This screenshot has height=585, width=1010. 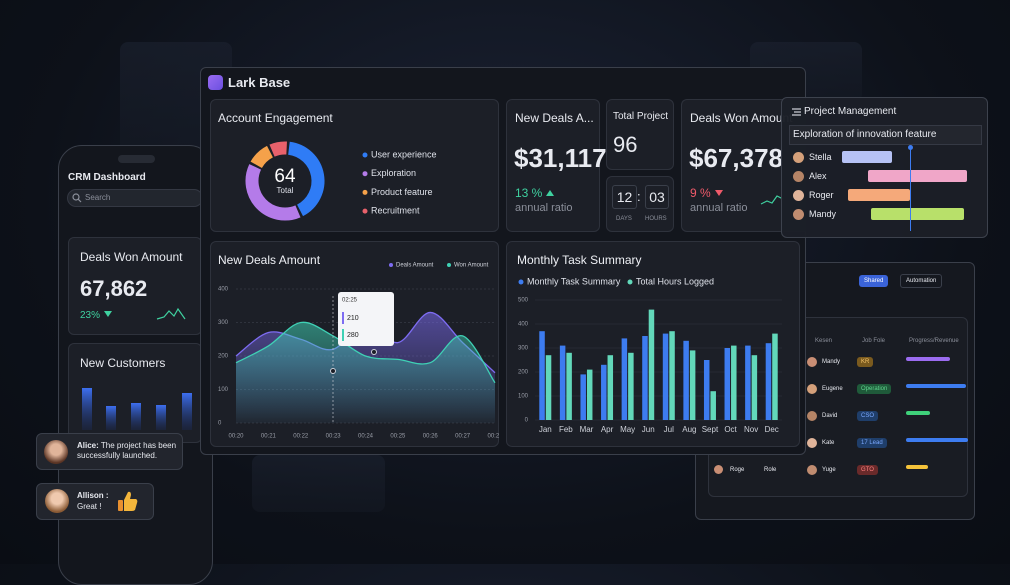 I want to click on note: annual ratio, so click(x=544, y=208).